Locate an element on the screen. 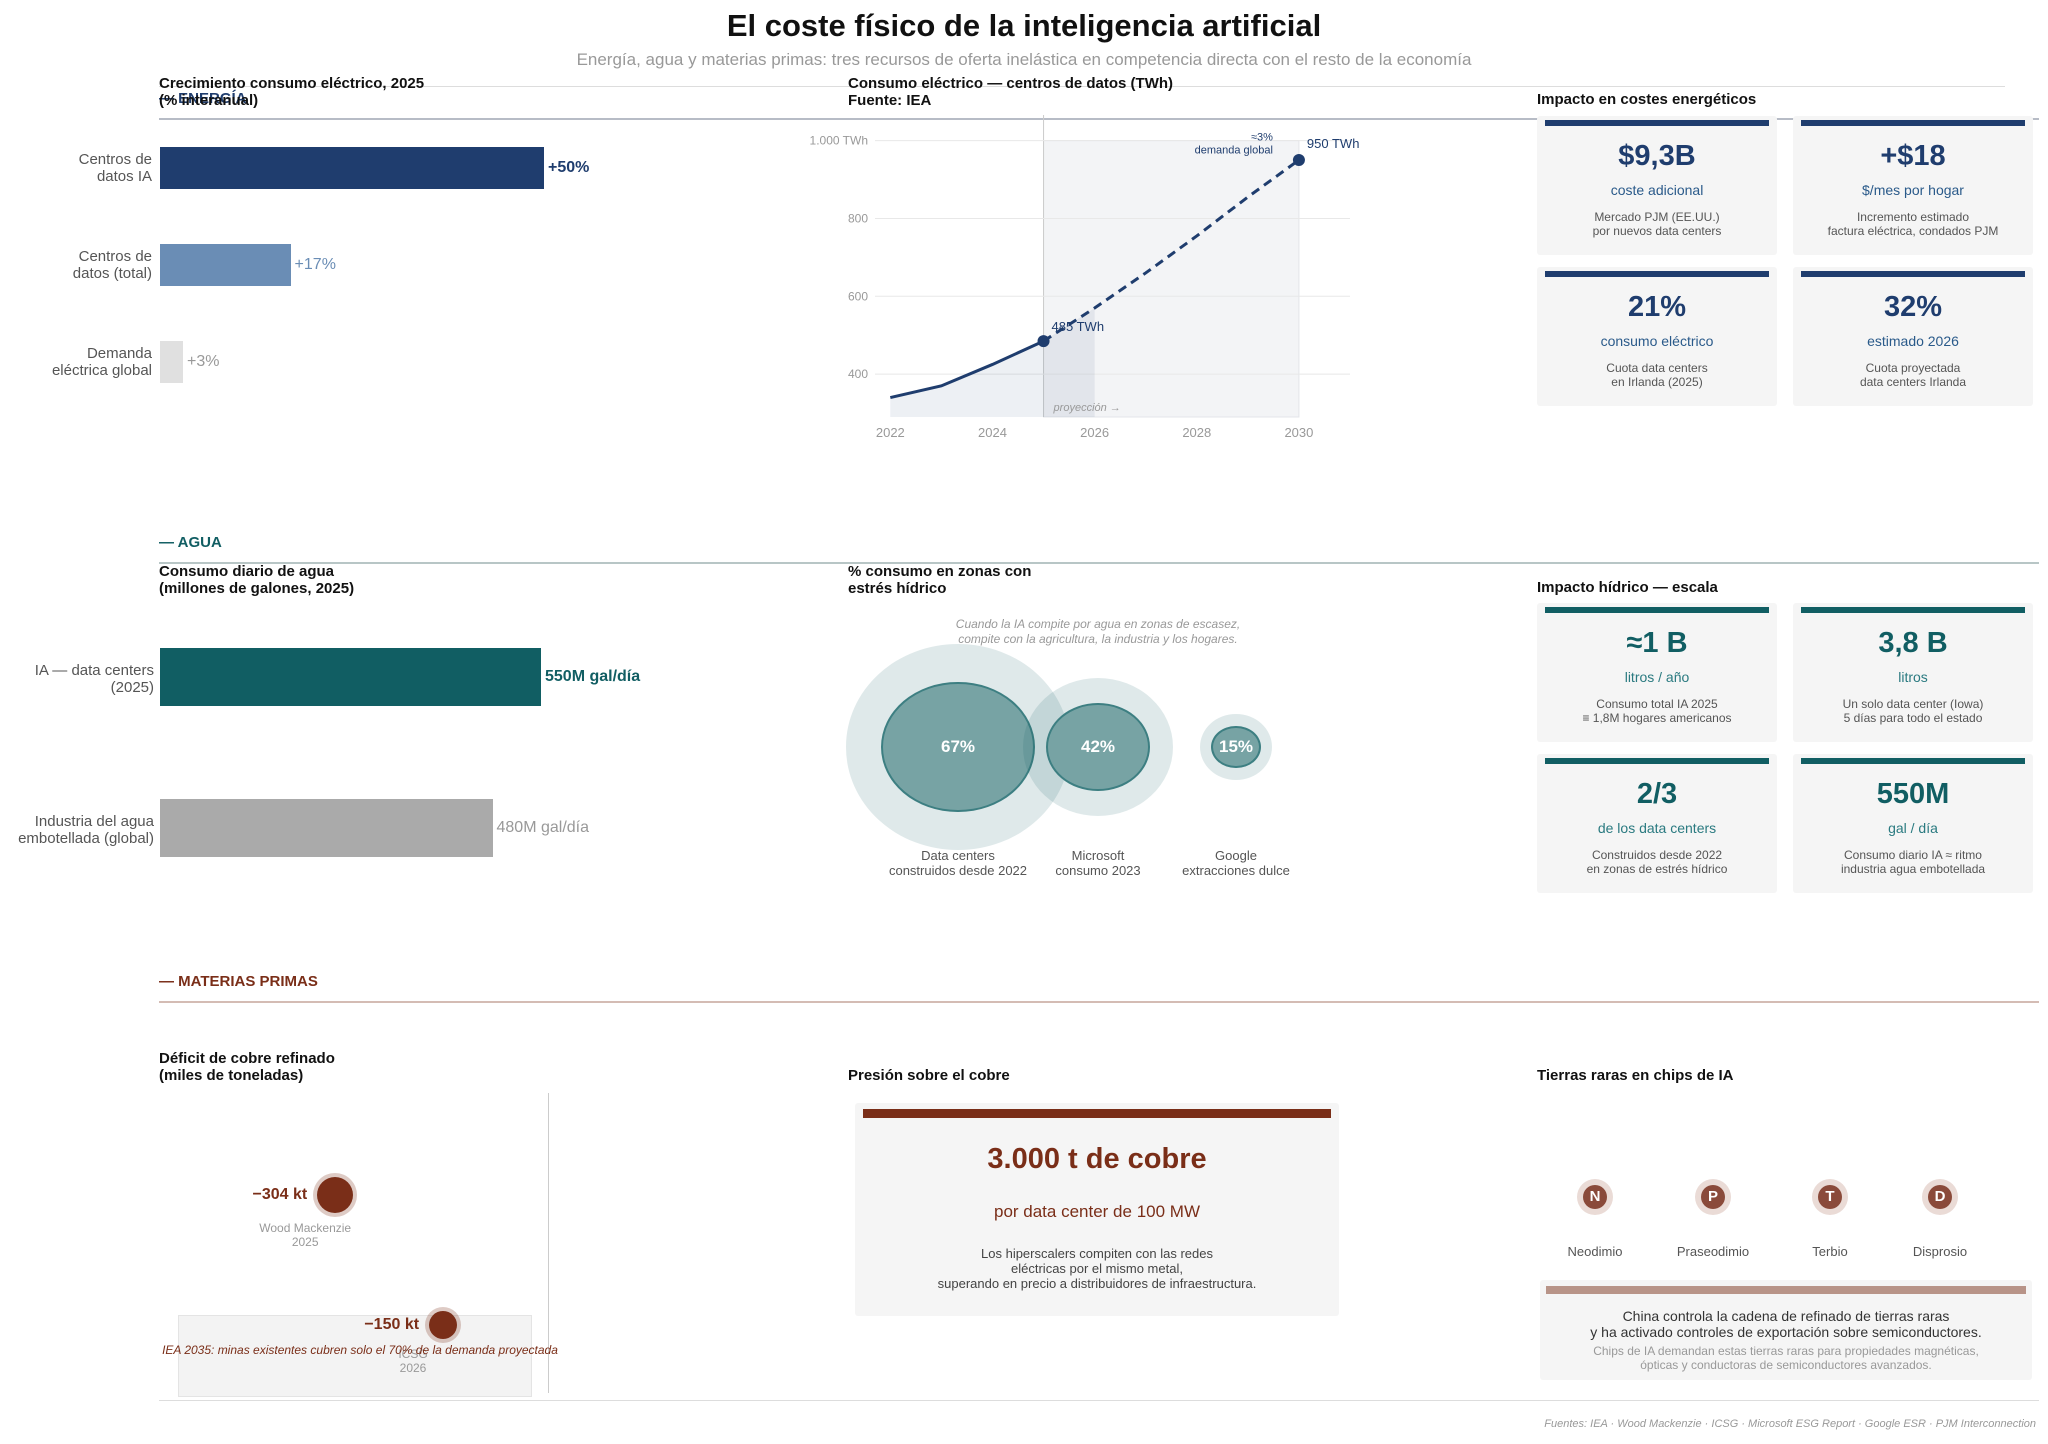 The width and height of the screenshot is (2048, 1444). bar-value-label: +3% is located at coordinates (203, 361).